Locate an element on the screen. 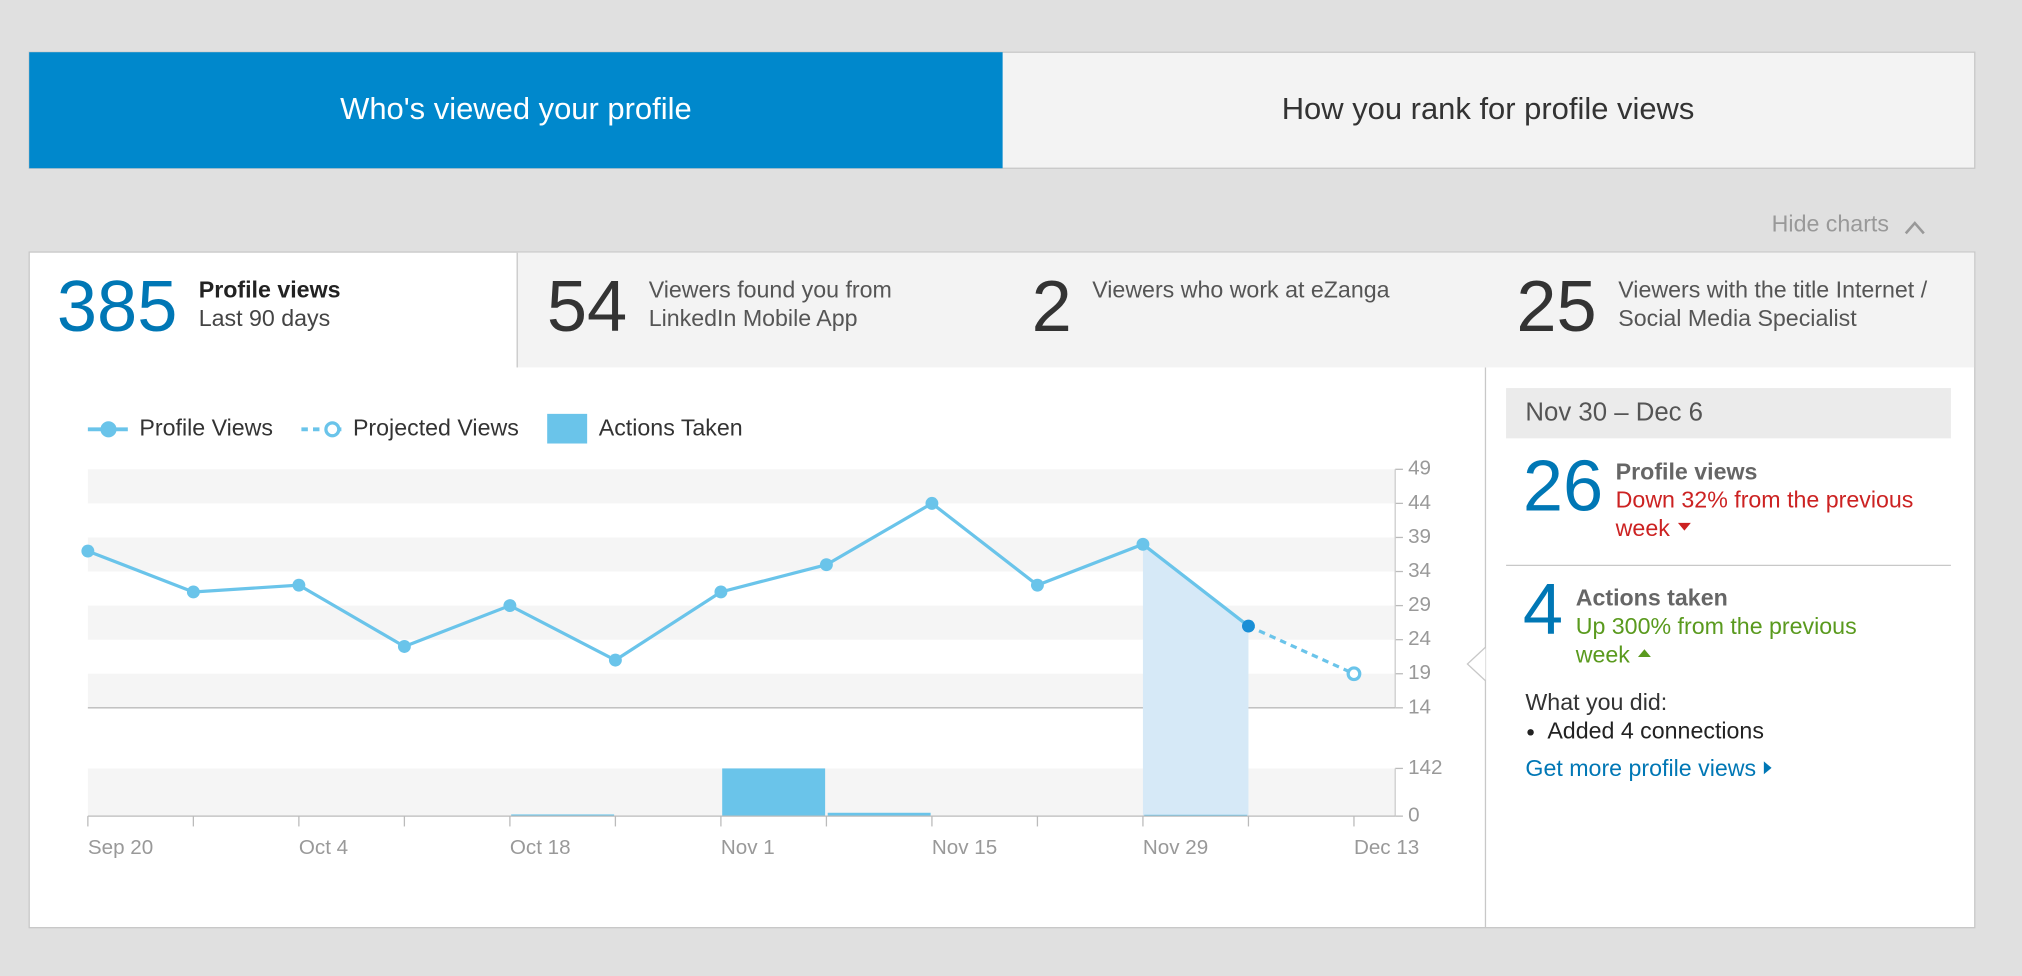 The image size is (2022, 976). stat-label: Viewers who work at eZanga is located at coordinates (1240, 290).